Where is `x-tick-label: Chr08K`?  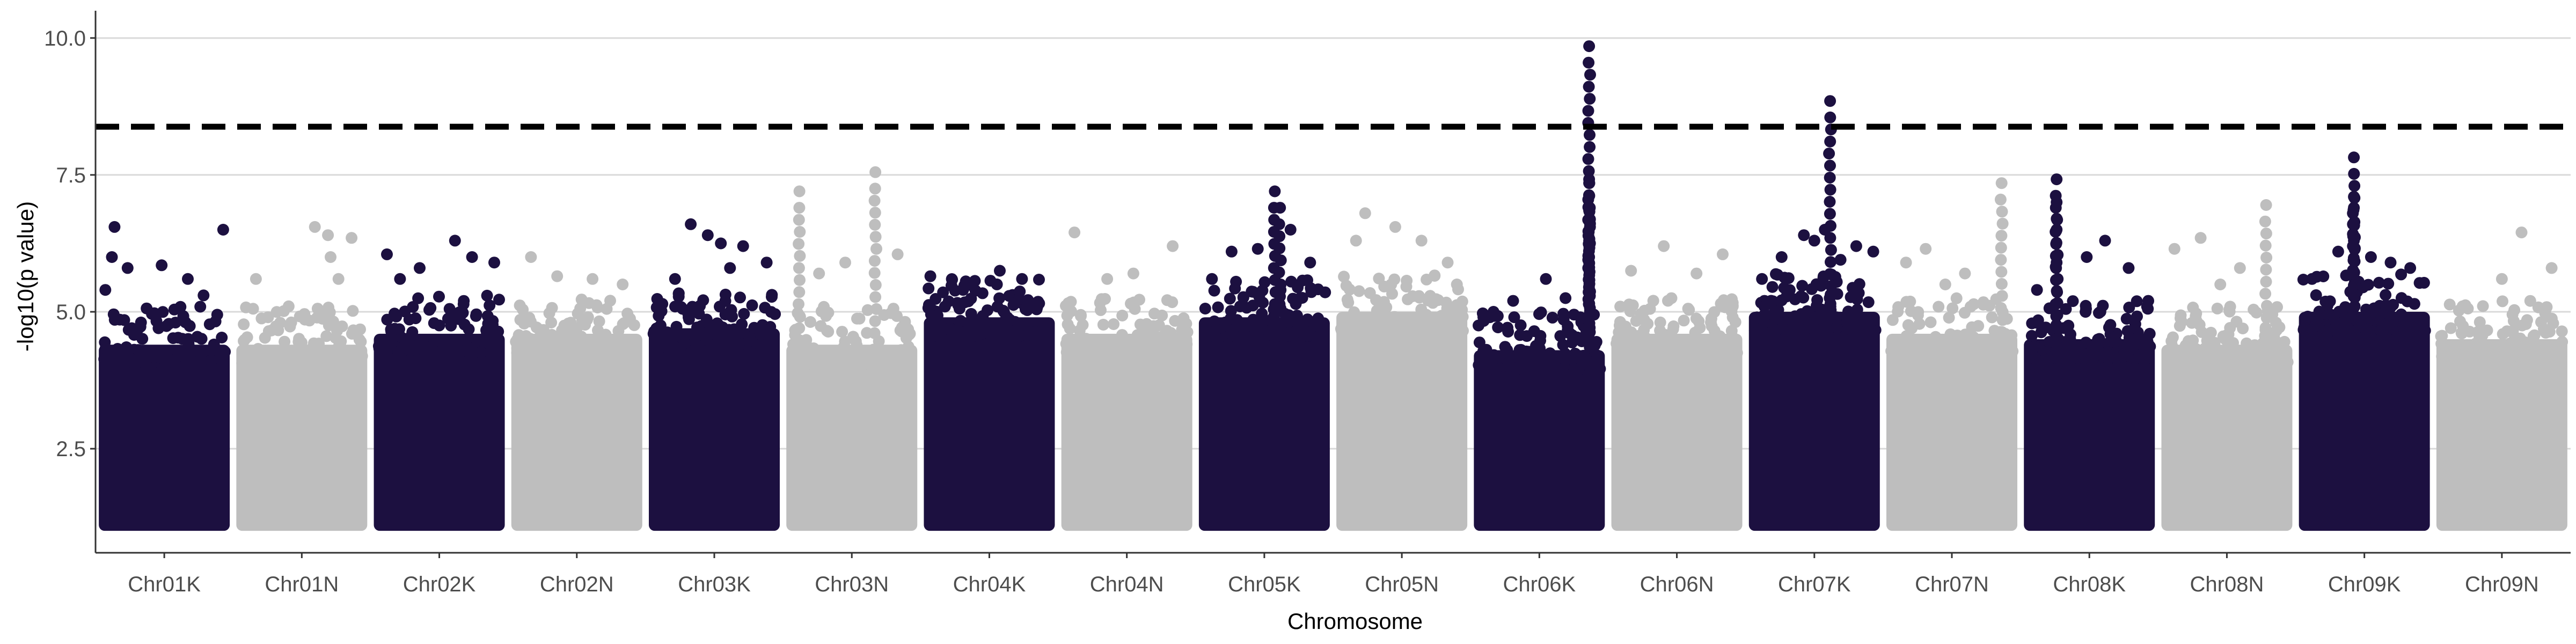 x-tick-label: Chr08K is located at coordinates (2089, 584).